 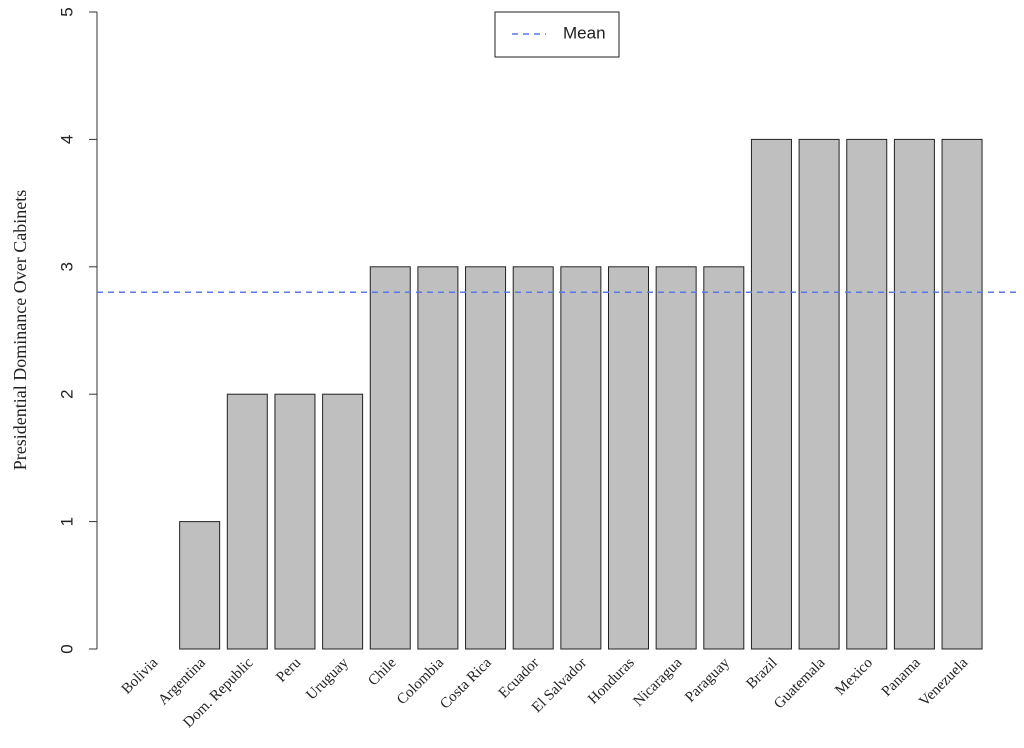 What do you see at coordinates (382, 672) in the screenshot?
I see `x-tick-label: Chile` at bounding box center [382, 672].